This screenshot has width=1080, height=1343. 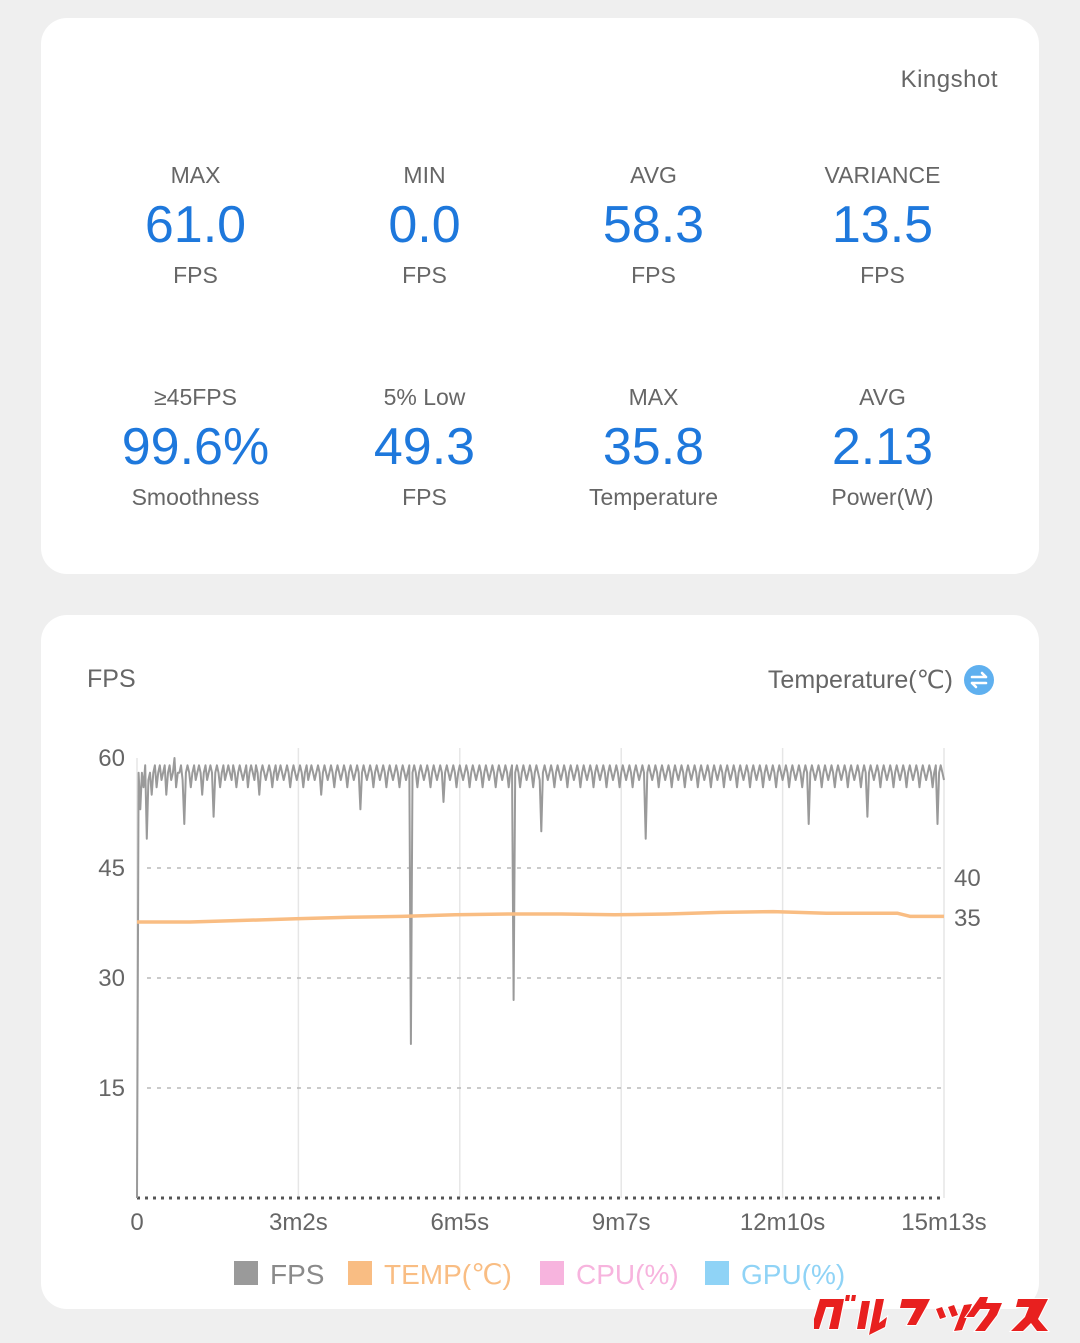 What do you see at coordinates (882, 497) in the screenshot?
I see `stat-unit: Power(W)` at bounding box center [882, 497].